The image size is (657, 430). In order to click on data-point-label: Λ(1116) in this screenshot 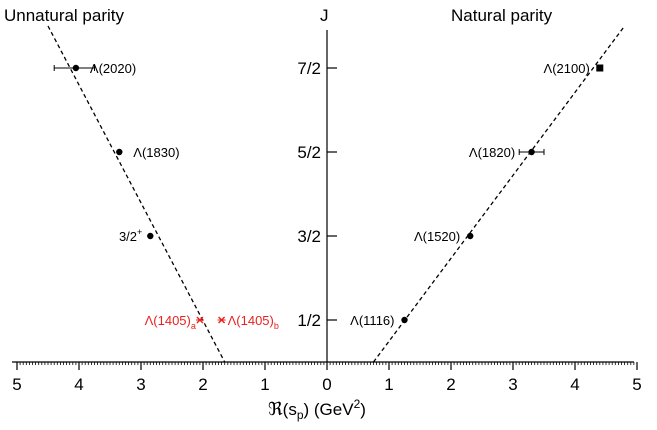, I will do `click(372, 320)`.